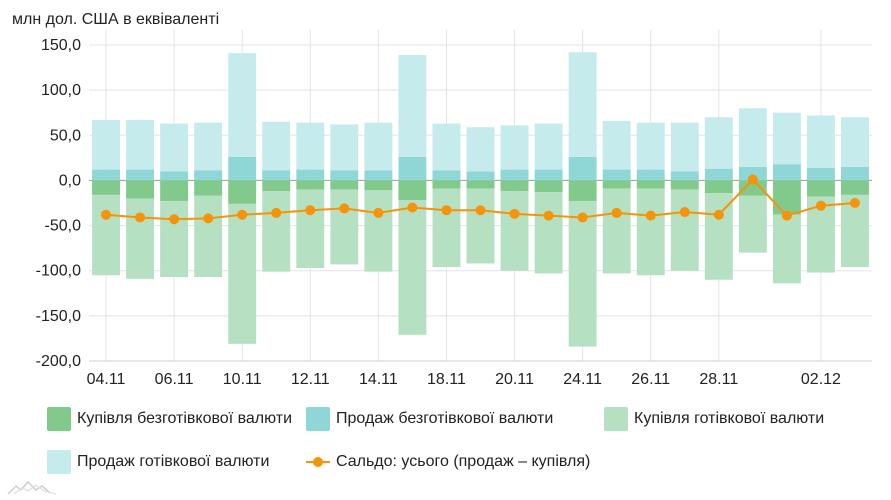 Image resolution: width=891 pixels, height=500 pixels. I want to click on logo-watermark-icon, so click(32, 487).